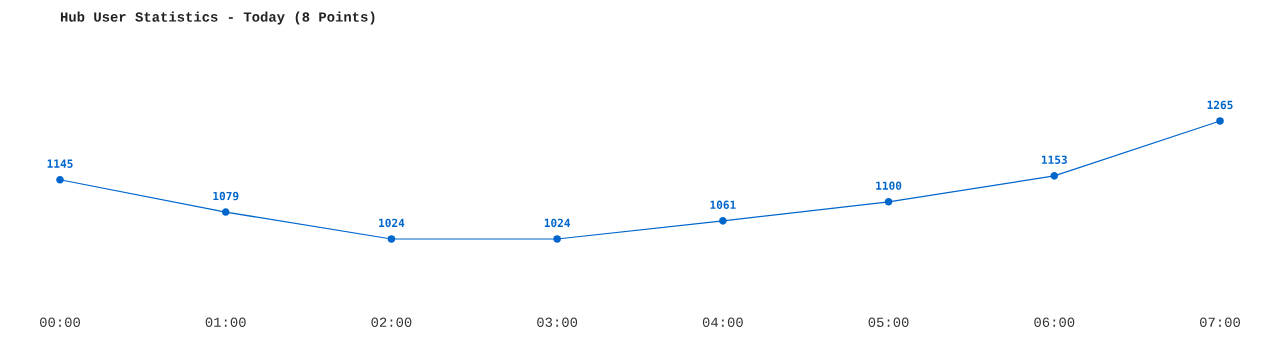  I want to click on x-tick-label: 06:00, so click(1054, 322).